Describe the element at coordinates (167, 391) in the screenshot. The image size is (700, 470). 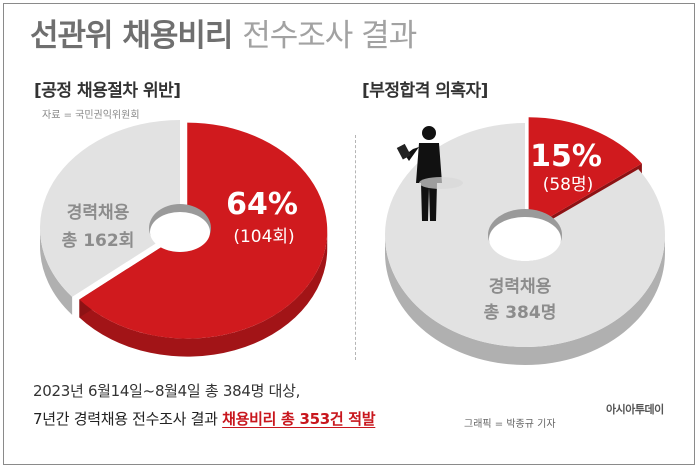
I see `footer-line-1: 2023년 6월14일~8월4일 총 384명 대상,` at that location.